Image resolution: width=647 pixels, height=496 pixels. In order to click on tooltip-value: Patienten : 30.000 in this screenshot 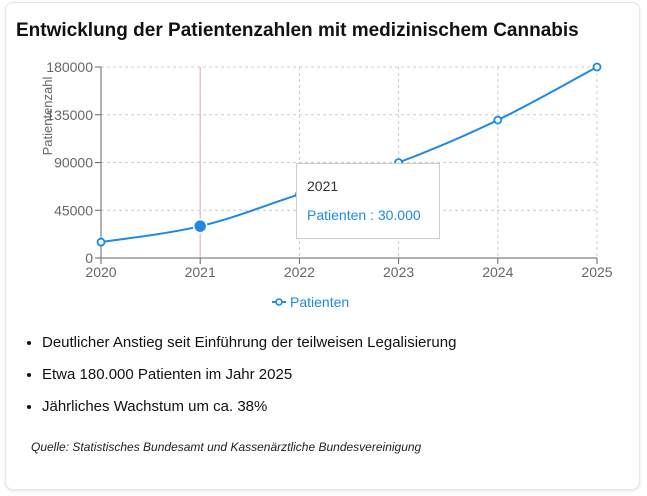, I will do `click(364, 215)`.